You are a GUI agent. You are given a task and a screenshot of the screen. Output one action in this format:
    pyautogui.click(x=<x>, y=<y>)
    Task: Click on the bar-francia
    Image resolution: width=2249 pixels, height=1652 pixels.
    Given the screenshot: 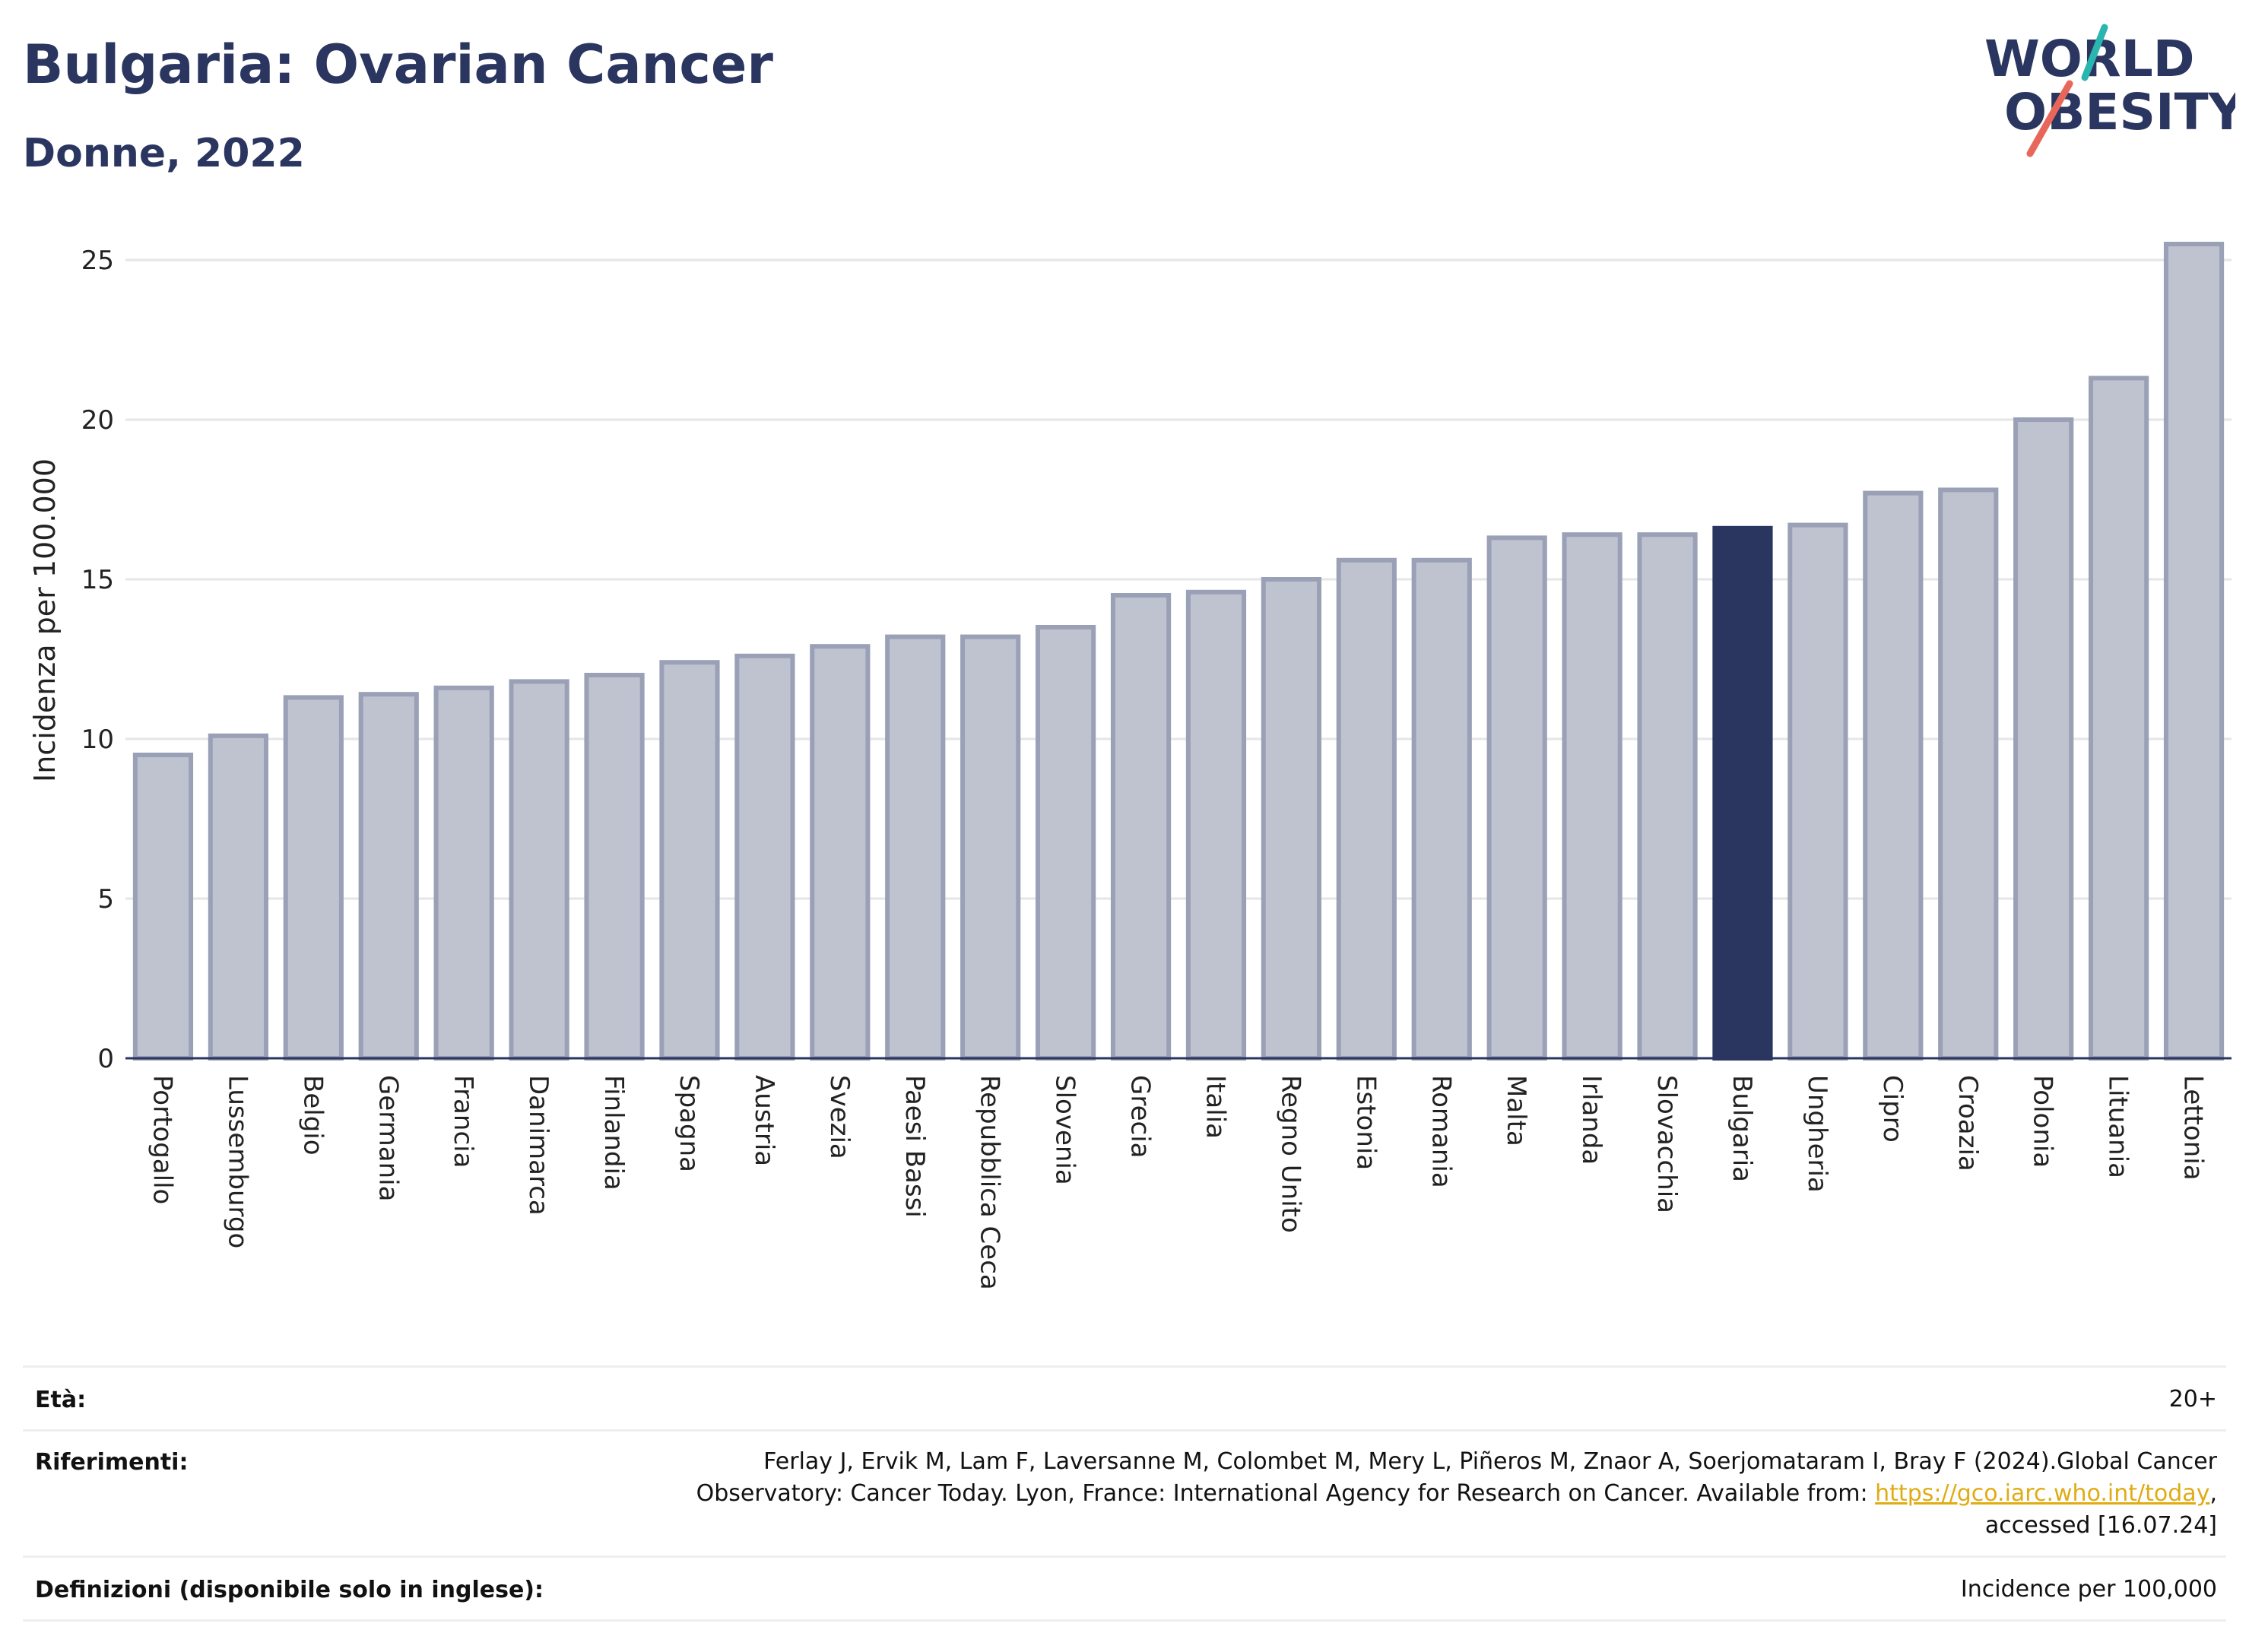 What is the action you would take?
    pyautogui.click(x=463, y=873)
    